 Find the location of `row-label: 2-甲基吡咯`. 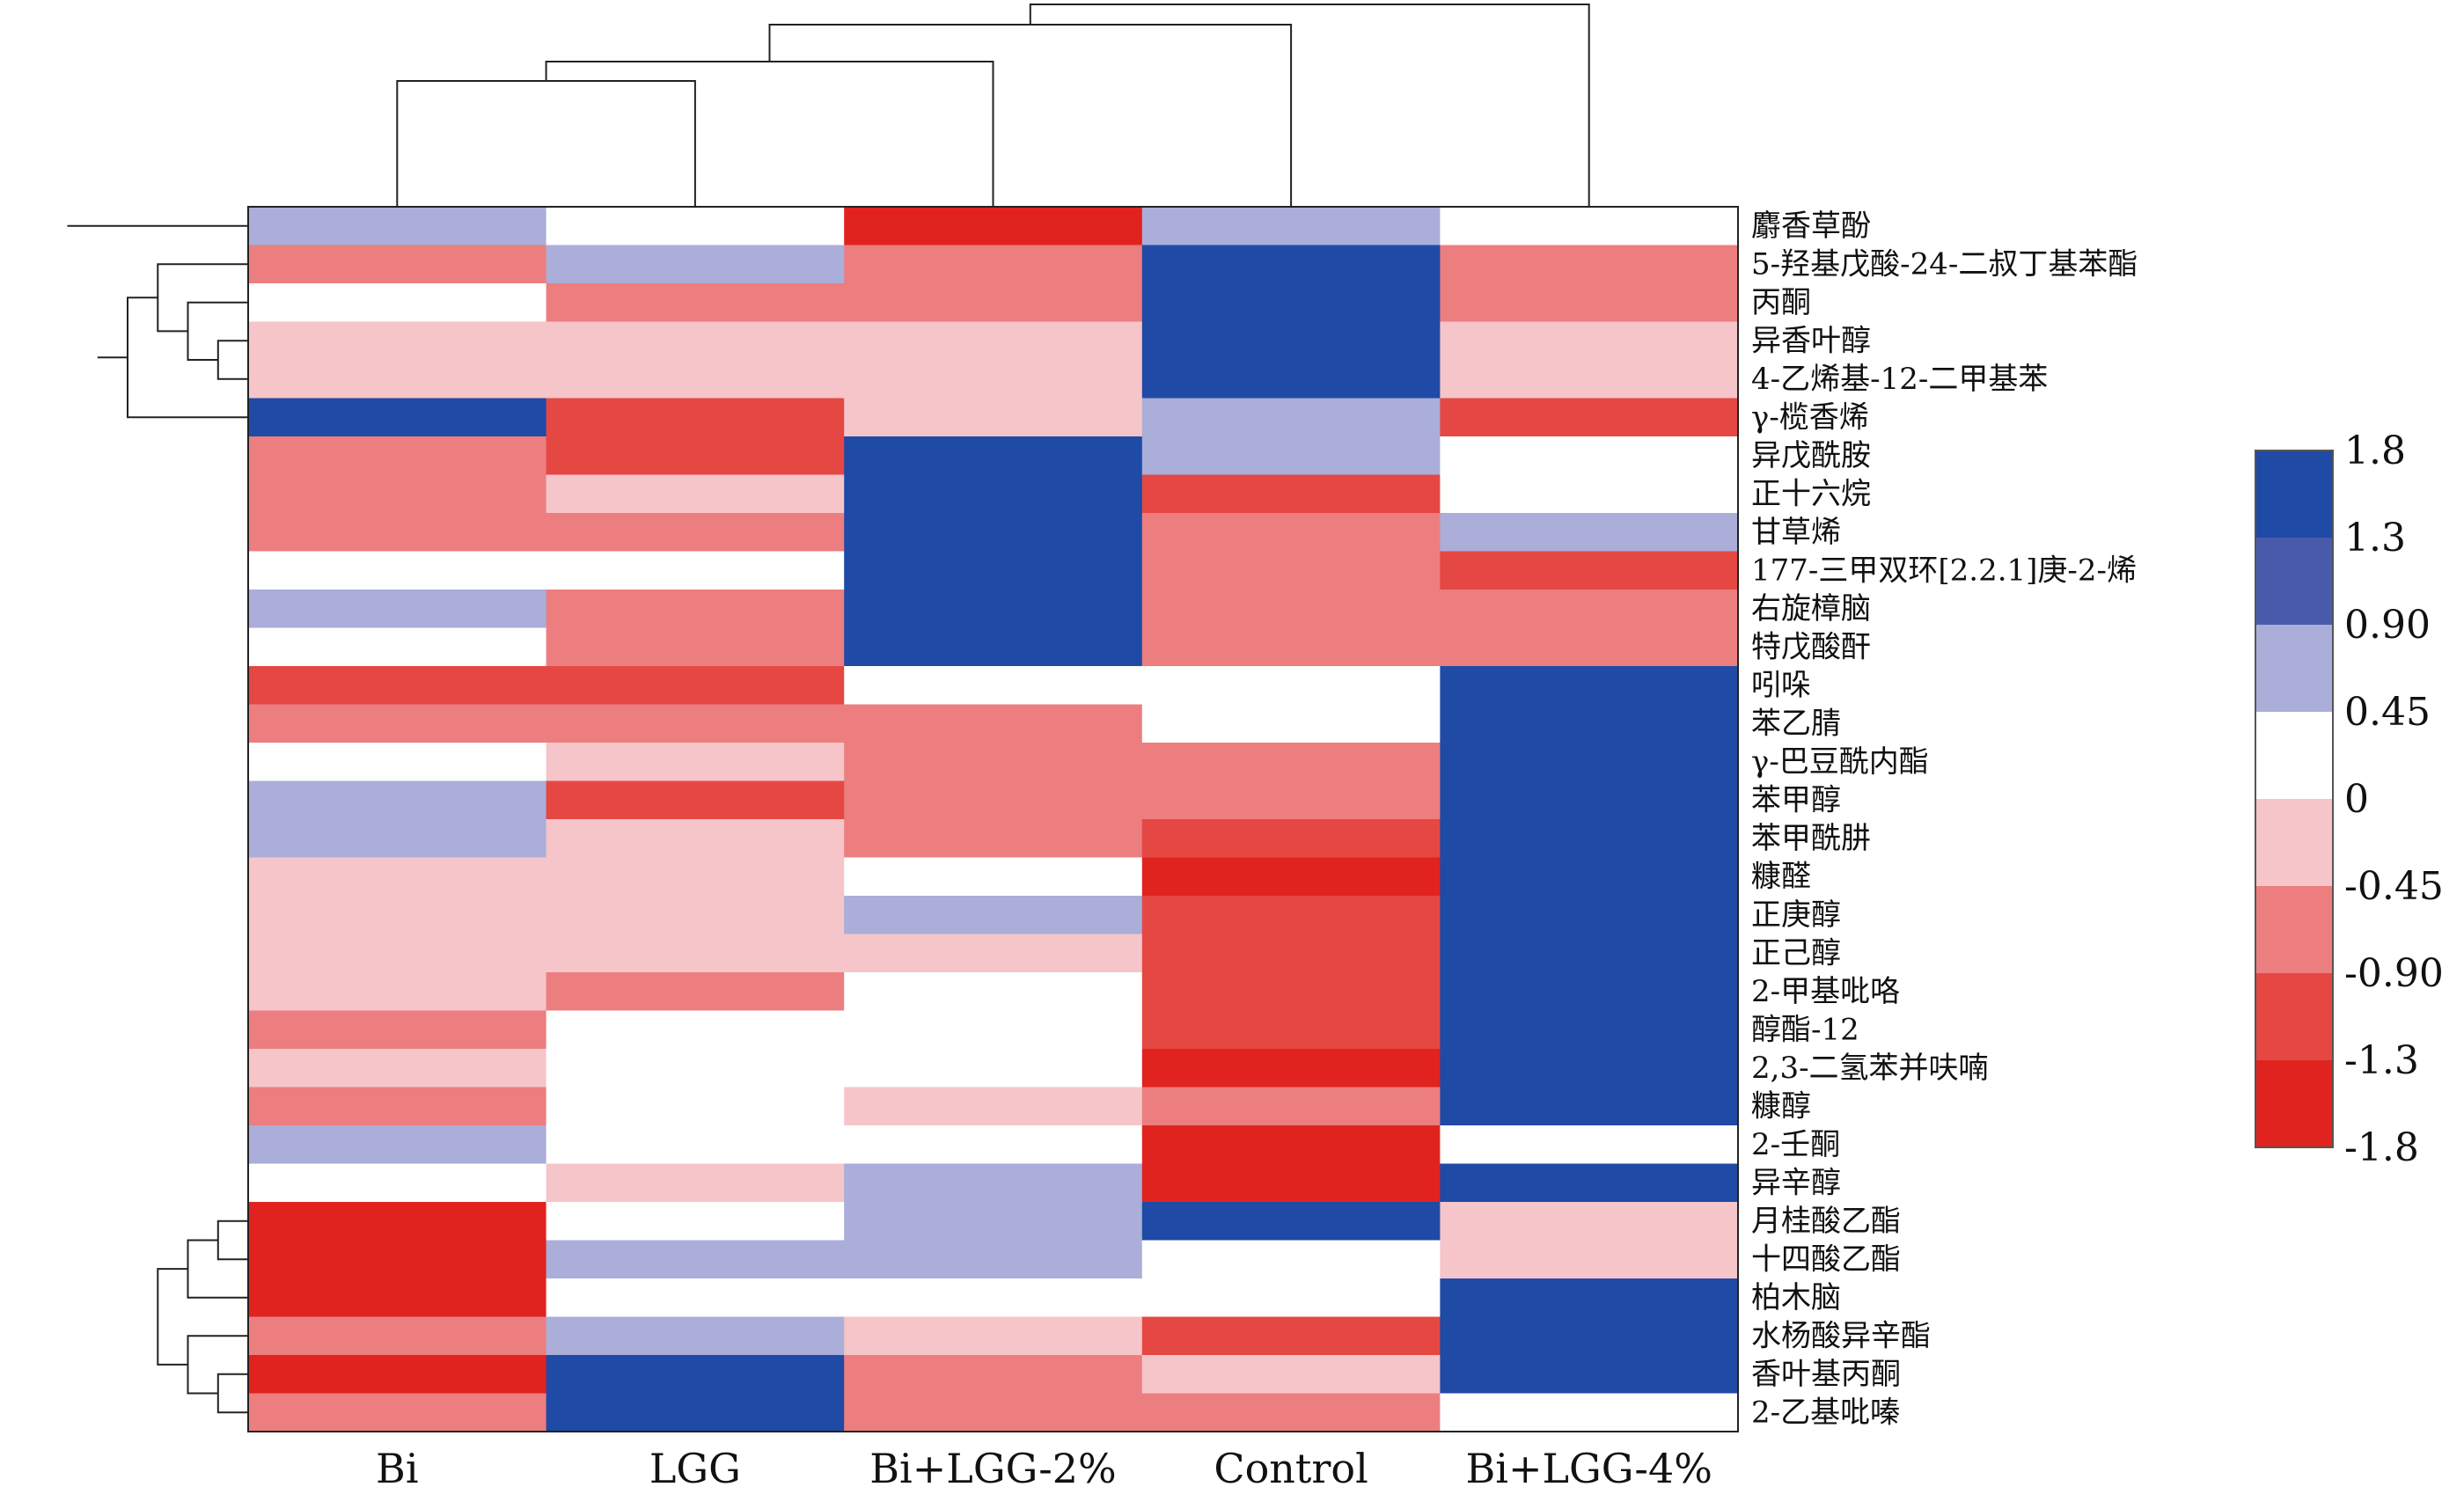

row-label: 2-甲基吡咯 is located at coordinates (1826, 991).